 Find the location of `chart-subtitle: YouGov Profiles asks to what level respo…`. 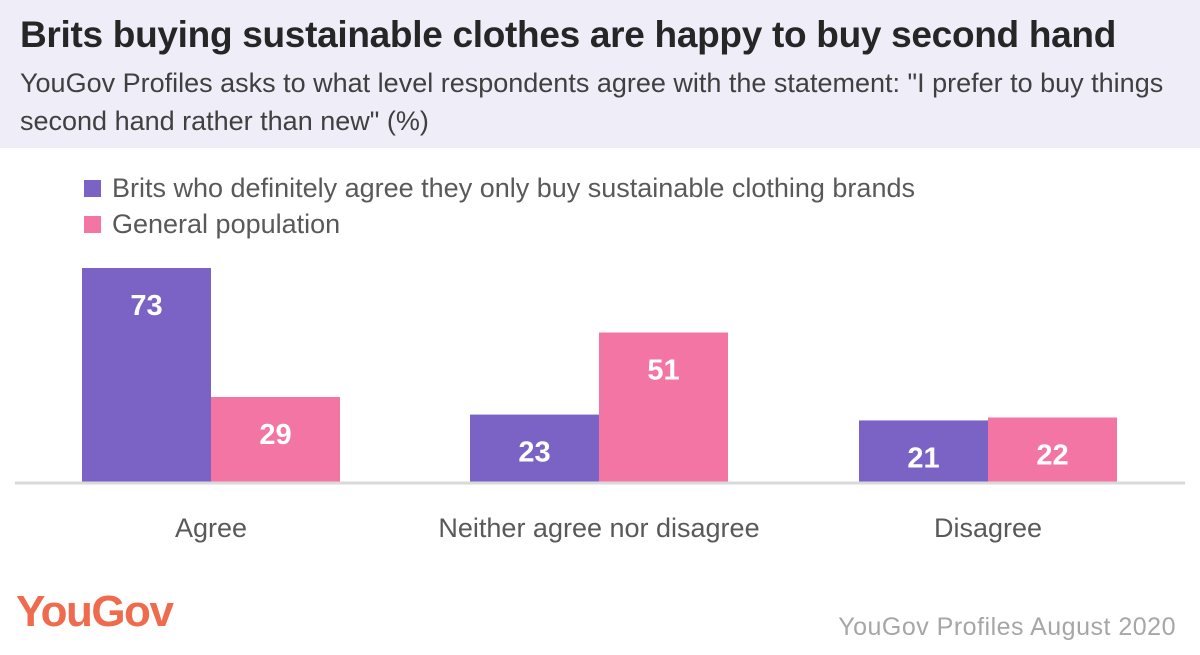

chart-subtitle: YouGov Profiles asks to what level respo… is located at coordinates (592, 102).